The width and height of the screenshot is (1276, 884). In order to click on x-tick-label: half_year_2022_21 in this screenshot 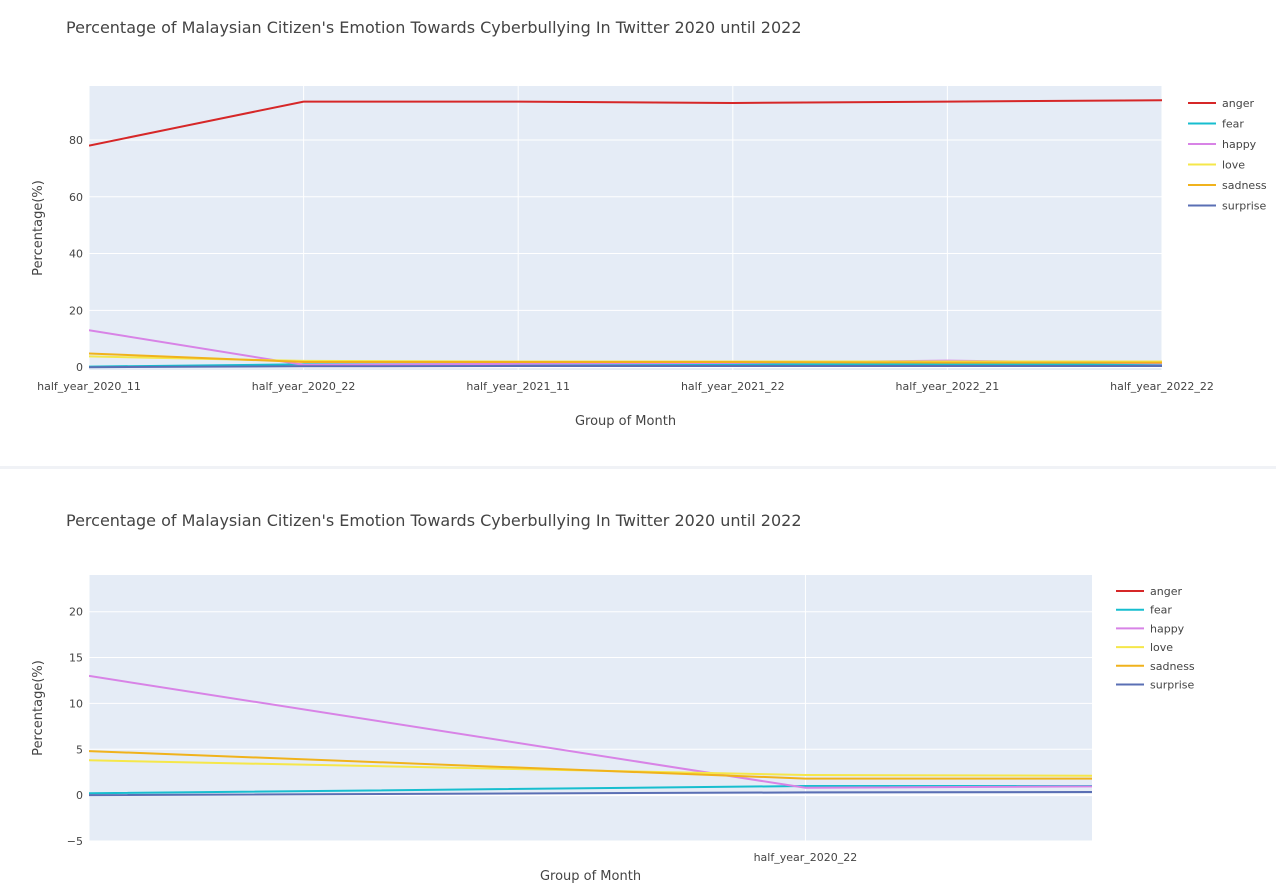, I will do `click(948, 386)`.